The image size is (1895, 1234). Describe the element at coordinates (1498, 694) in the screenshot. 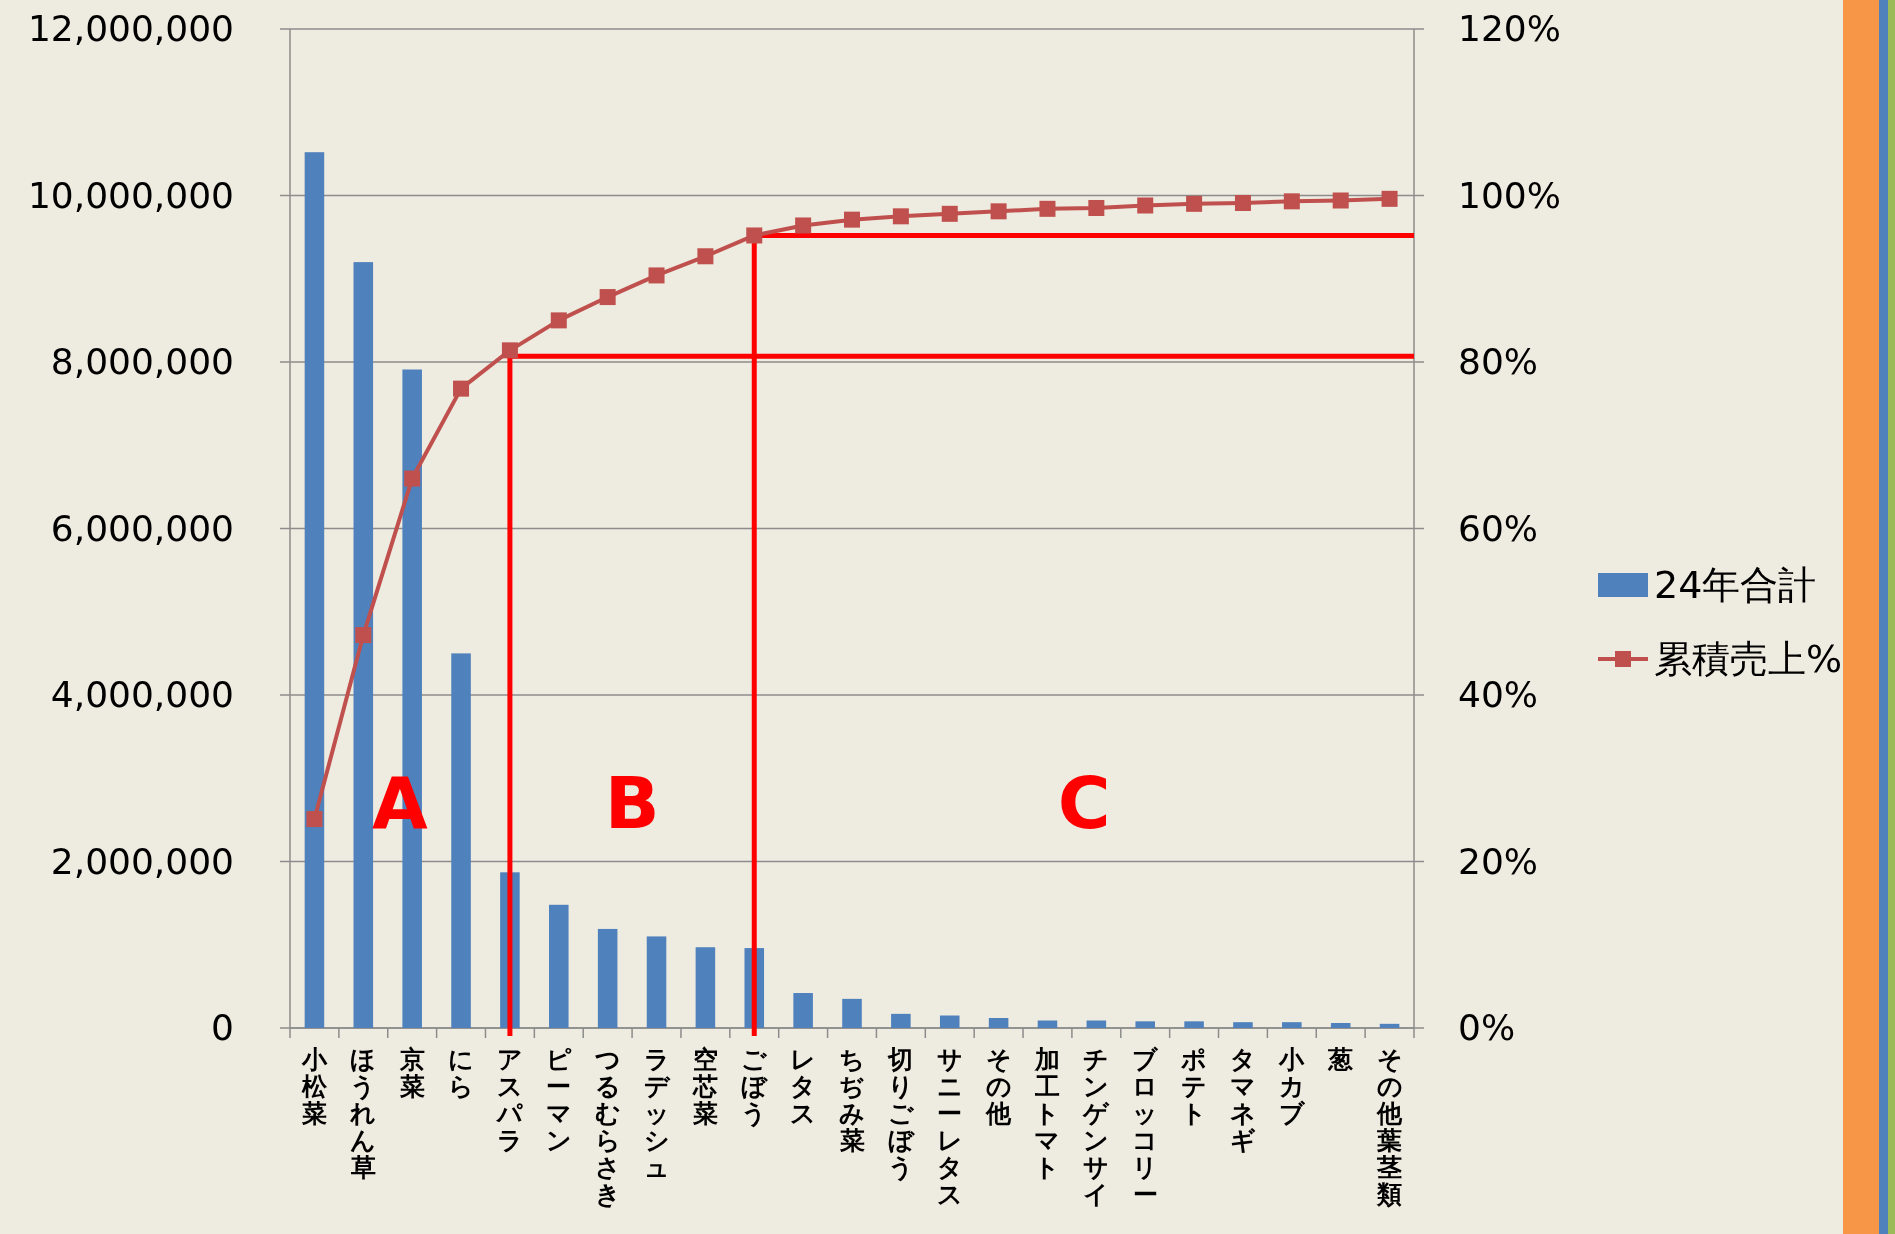

I see `y2-tick-label: 40%` at that location.